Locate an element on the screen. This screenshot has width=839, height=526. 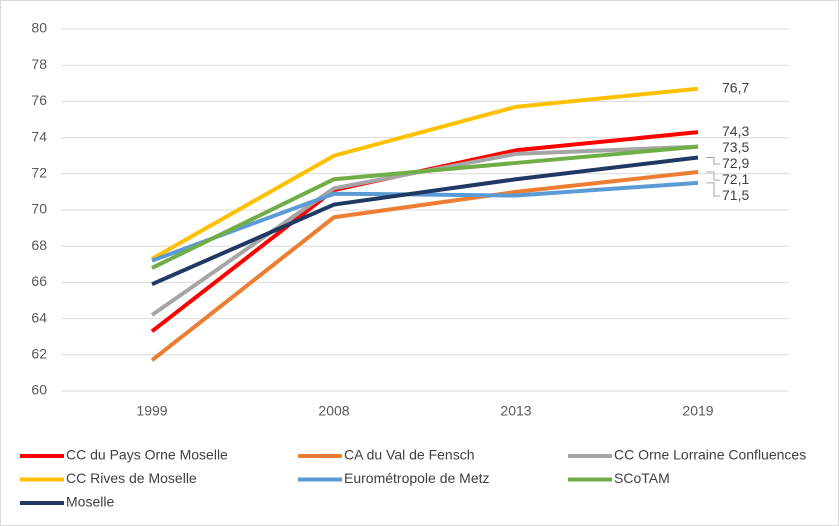
legend-label: Eurométropole de Metz is located at coordinates (417, 478).